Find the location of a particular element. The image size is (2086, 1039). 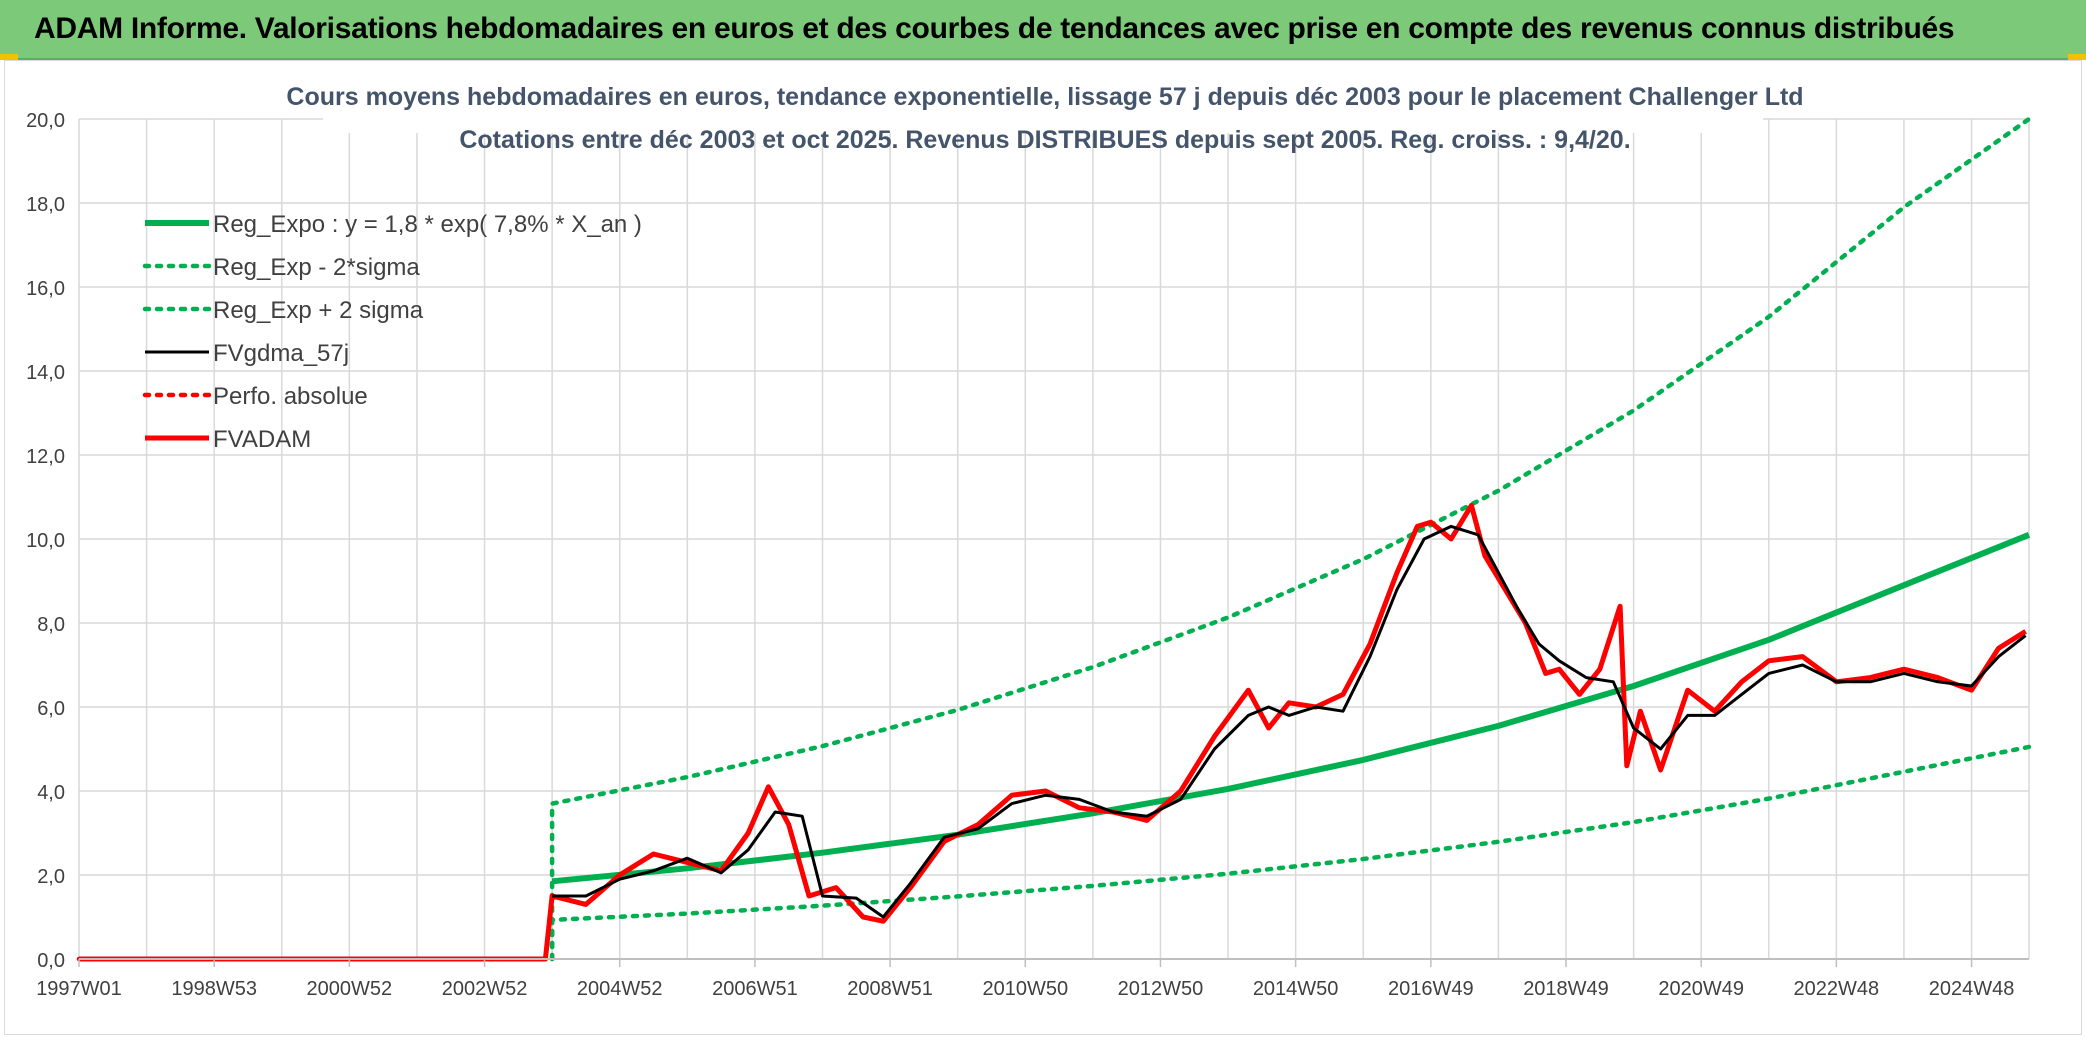

x-tick-label: 2016W49 is located at coordinates (1431, 989).